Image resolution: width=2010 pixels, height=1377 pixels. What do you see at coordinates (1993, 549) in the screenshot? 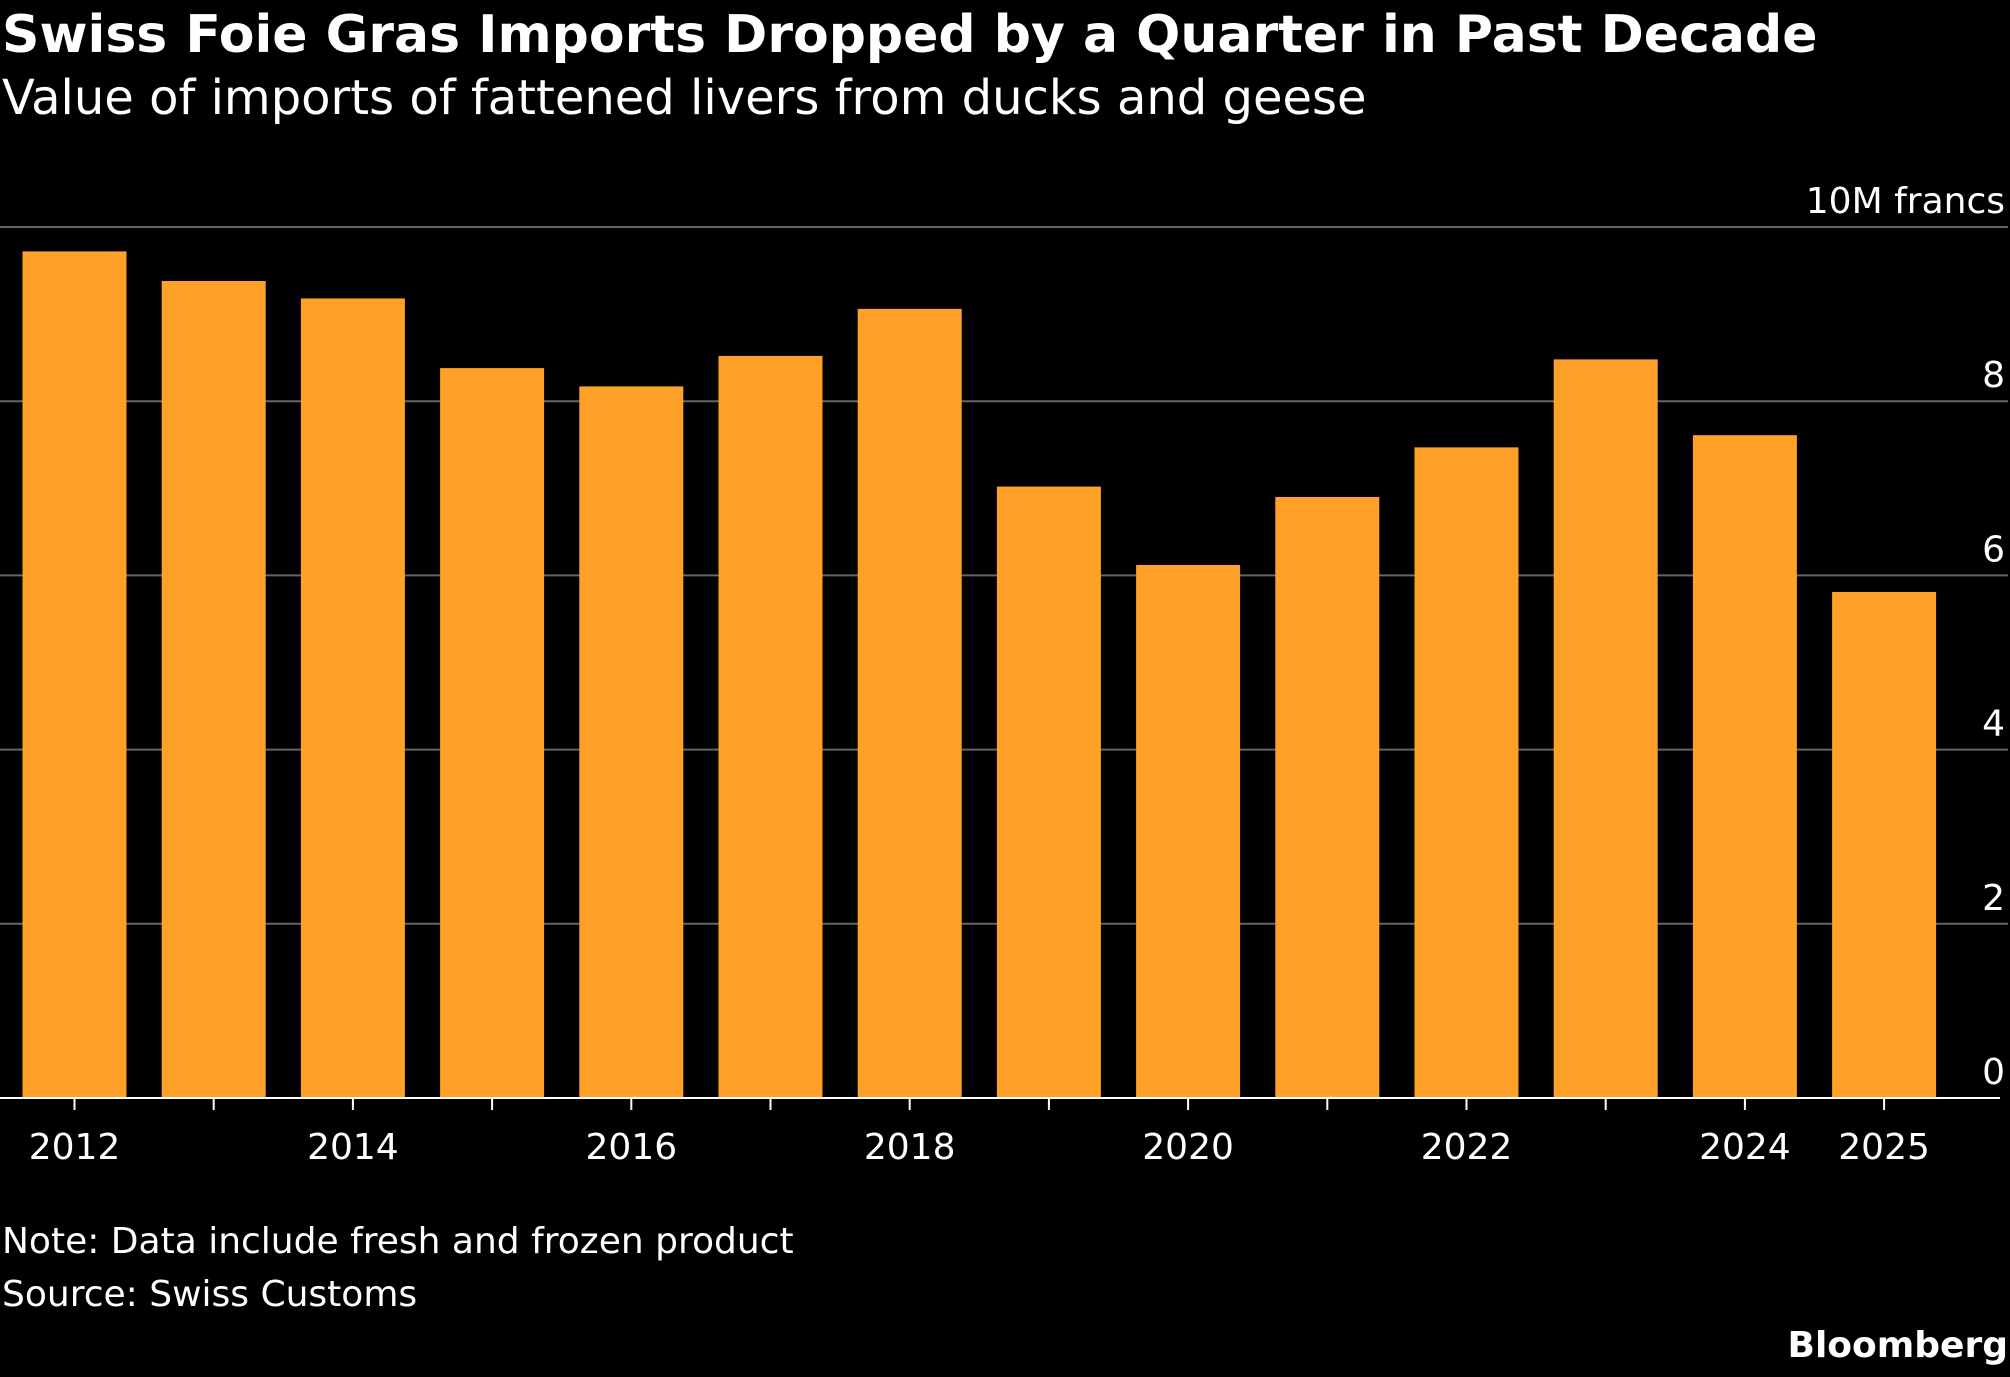
I see `y-tick-label-6: 6` at bounding box center [1993, 549].